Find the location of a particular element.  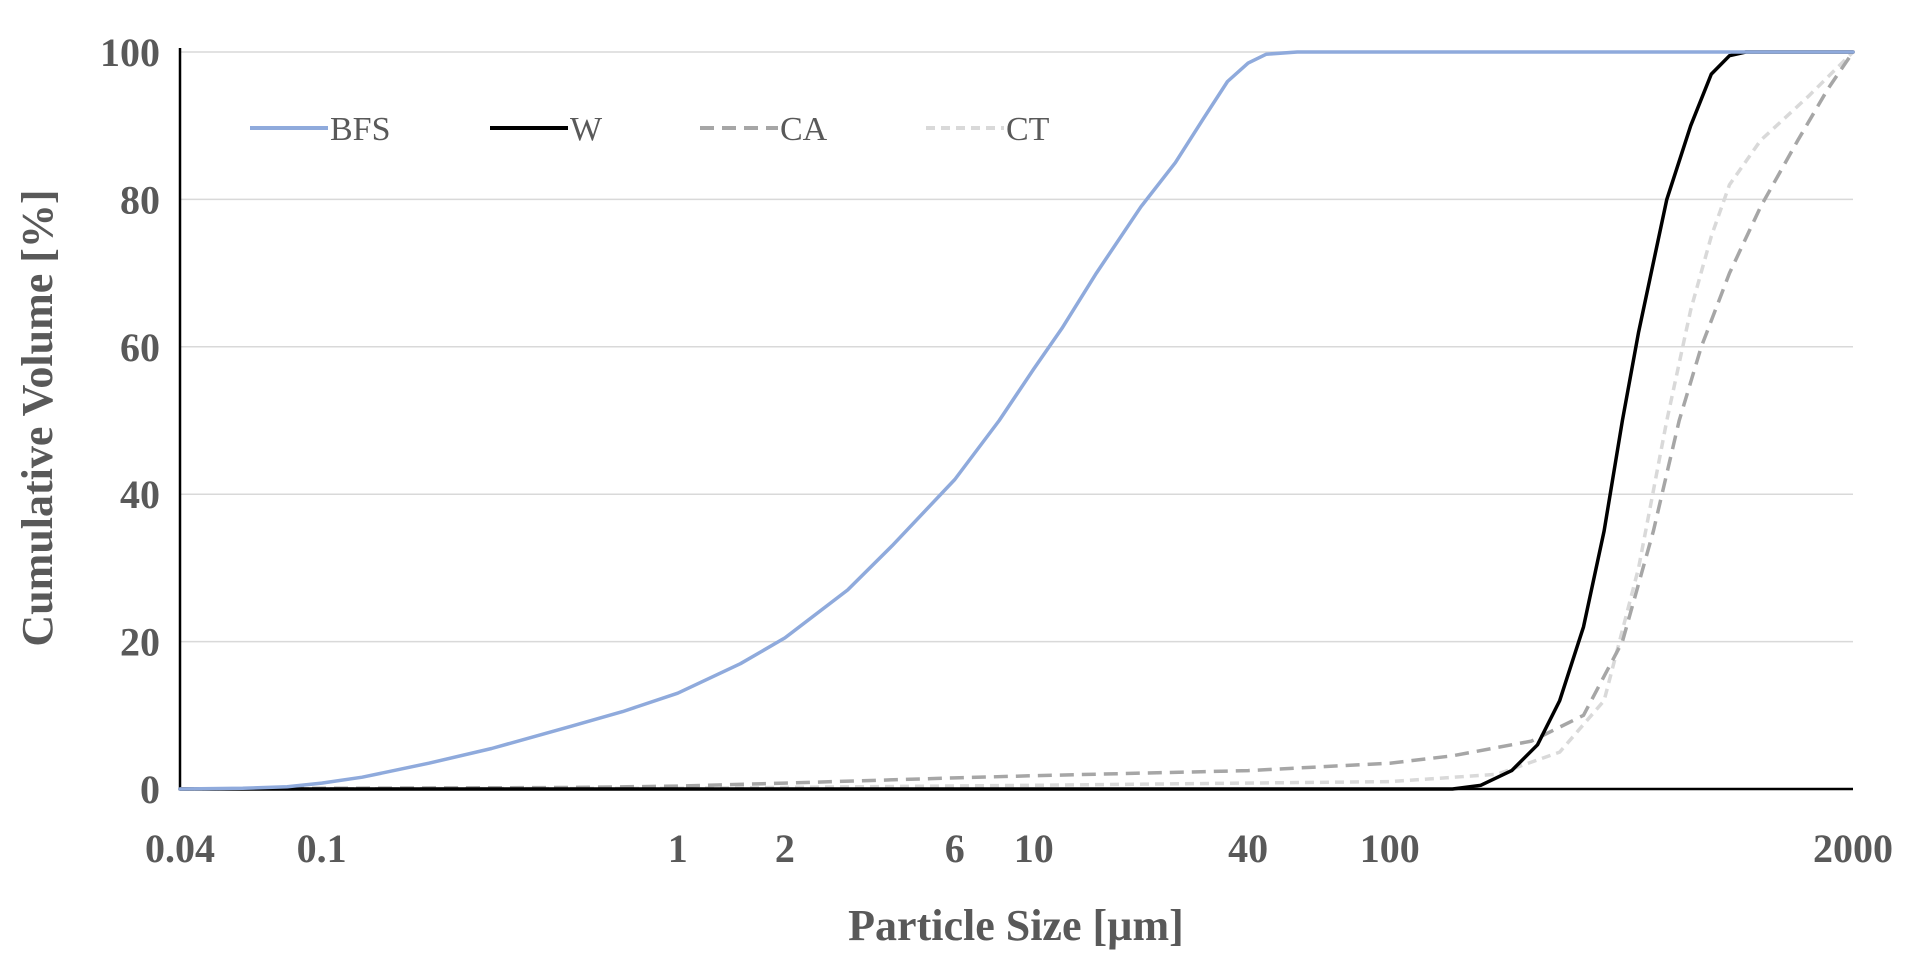

legend-label-ct: CT is located at coordinates (1028, 129).